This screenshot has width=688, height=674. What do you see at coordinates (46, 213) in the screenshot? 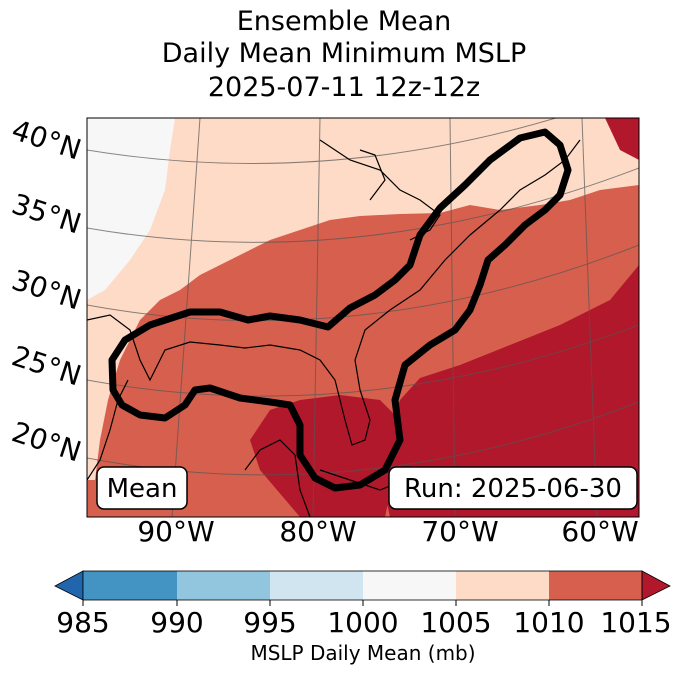
I see `lat-label-35: 35°N` at bounding box center [46, 213].